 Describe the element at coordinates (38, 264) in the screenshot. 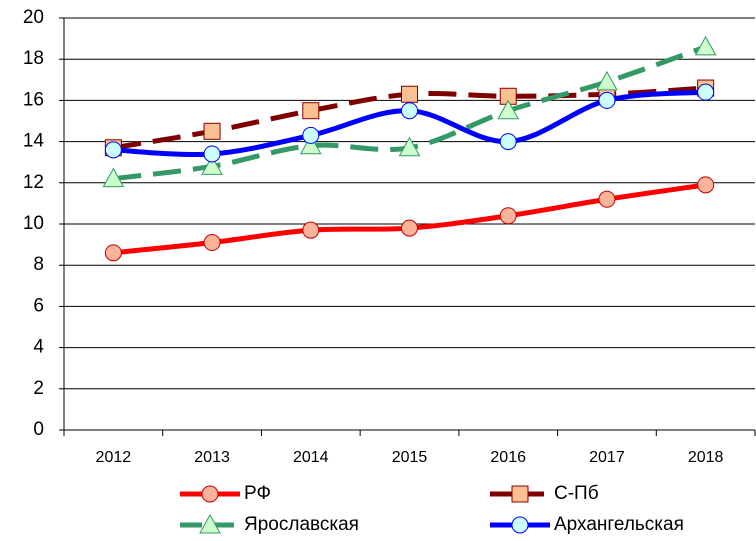

I see `y-tick-label: 8` at that location.